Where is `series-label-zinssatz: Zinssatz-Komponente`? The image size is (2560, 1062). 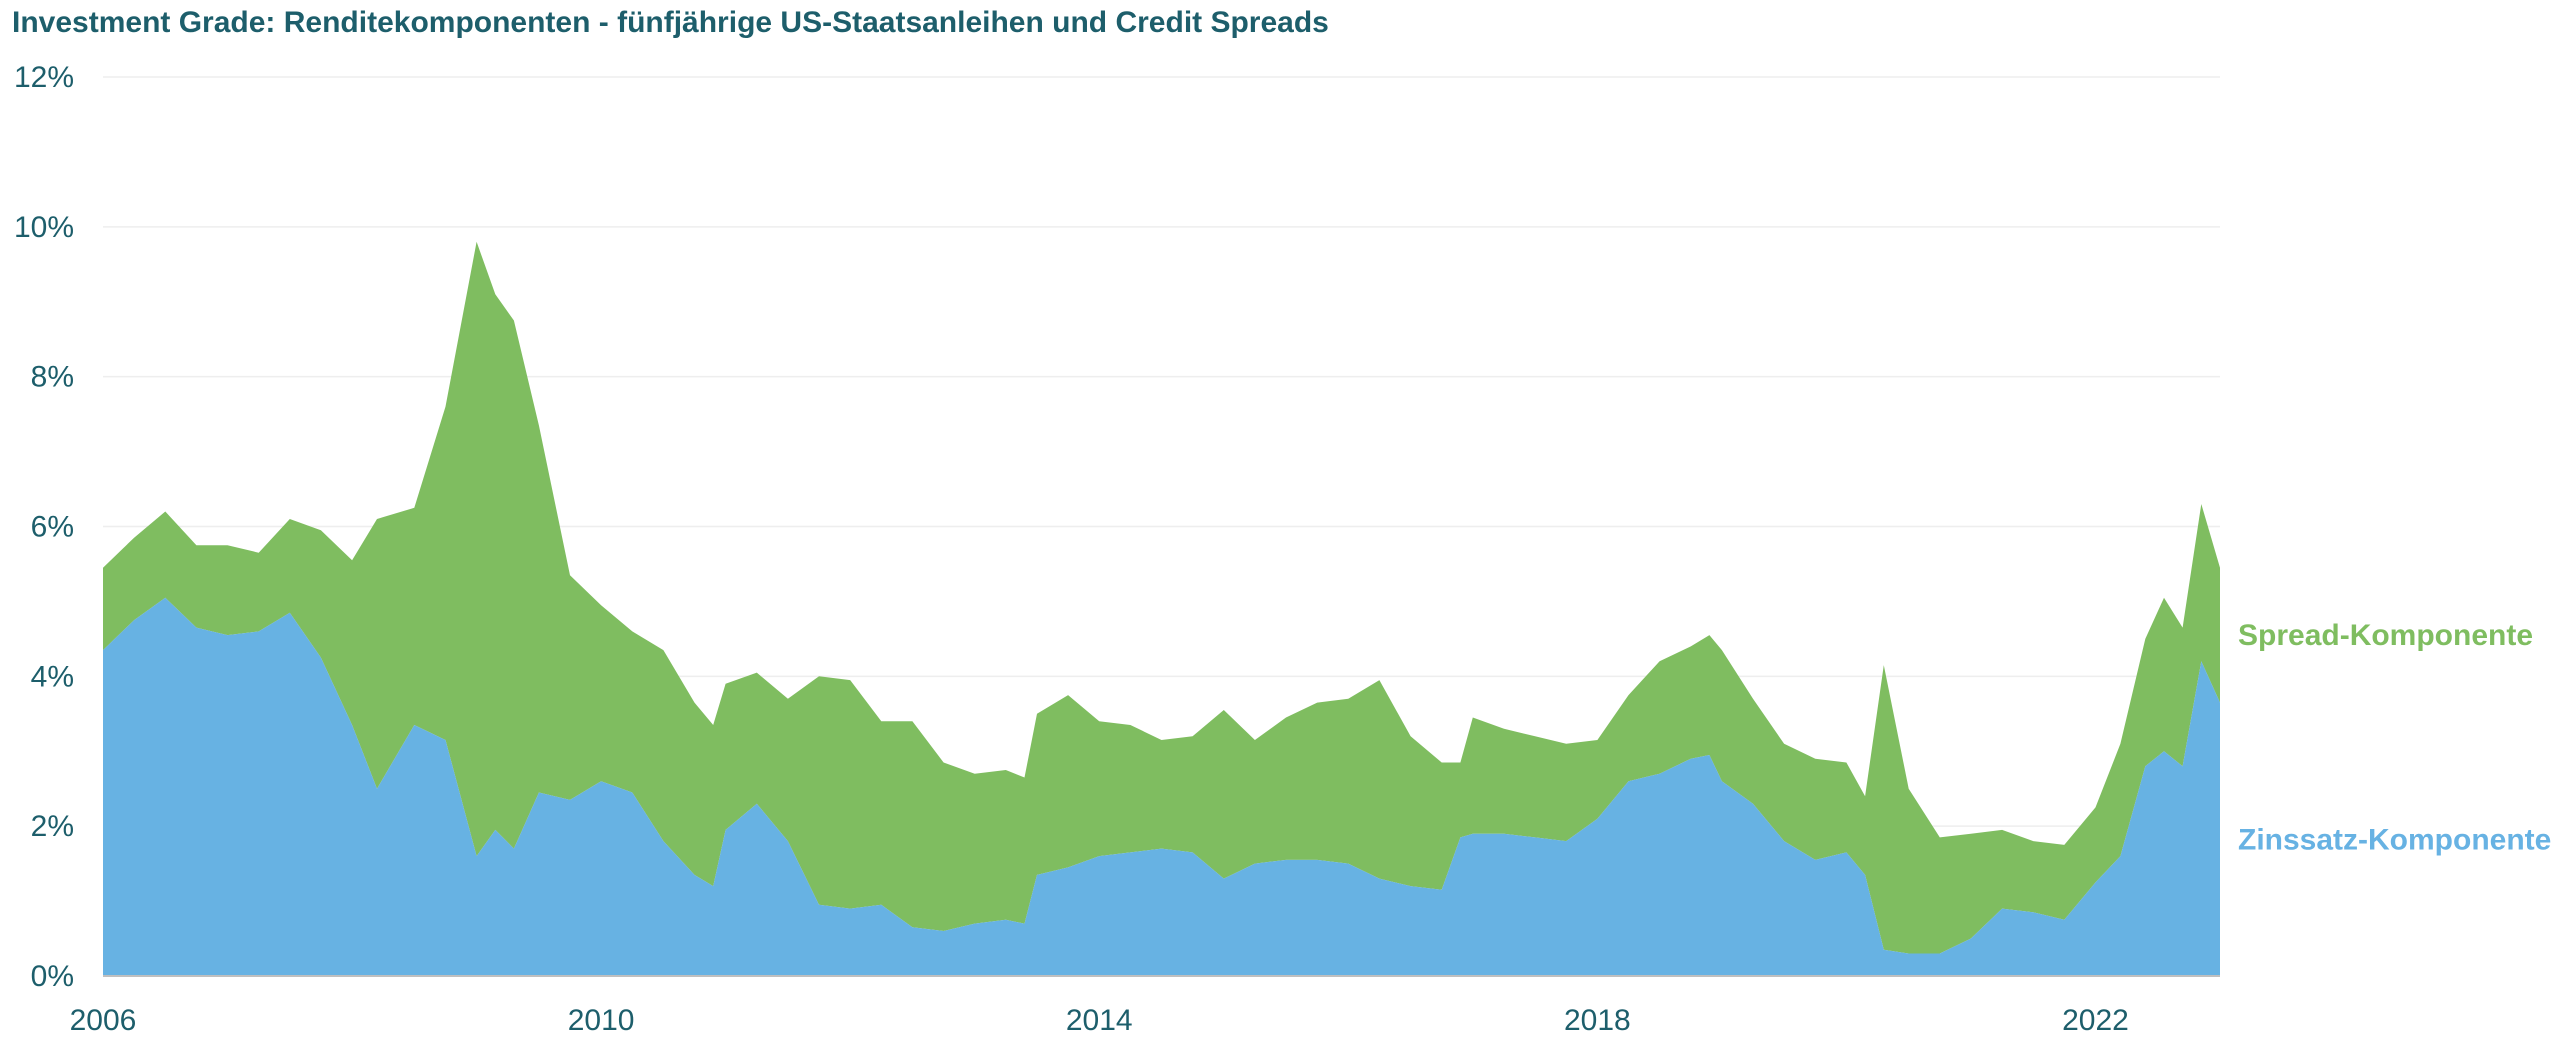
series-label-zinssatz: Zinssatz-Komponente is located at coordinates (2394, 839).